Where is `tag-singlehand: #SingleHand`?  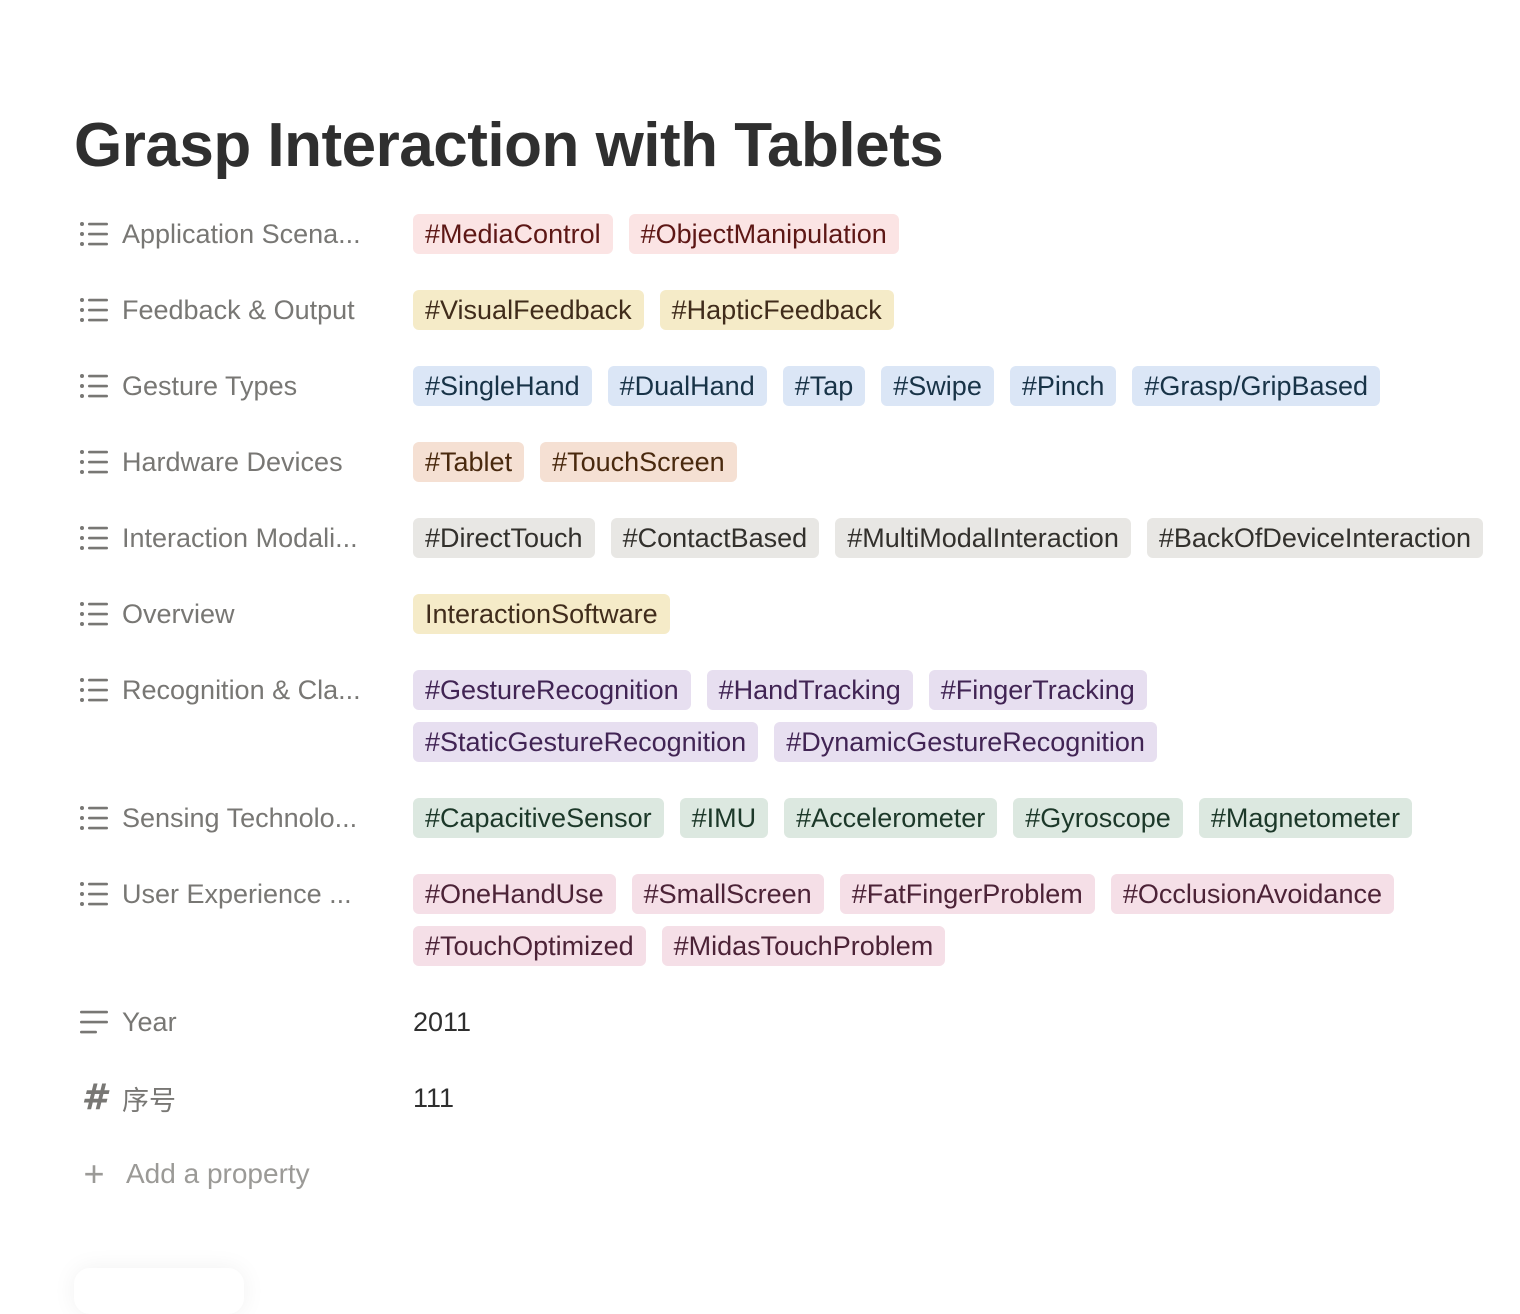 tag-singlehand: #SingleHand is located at coordinates (502, 386).